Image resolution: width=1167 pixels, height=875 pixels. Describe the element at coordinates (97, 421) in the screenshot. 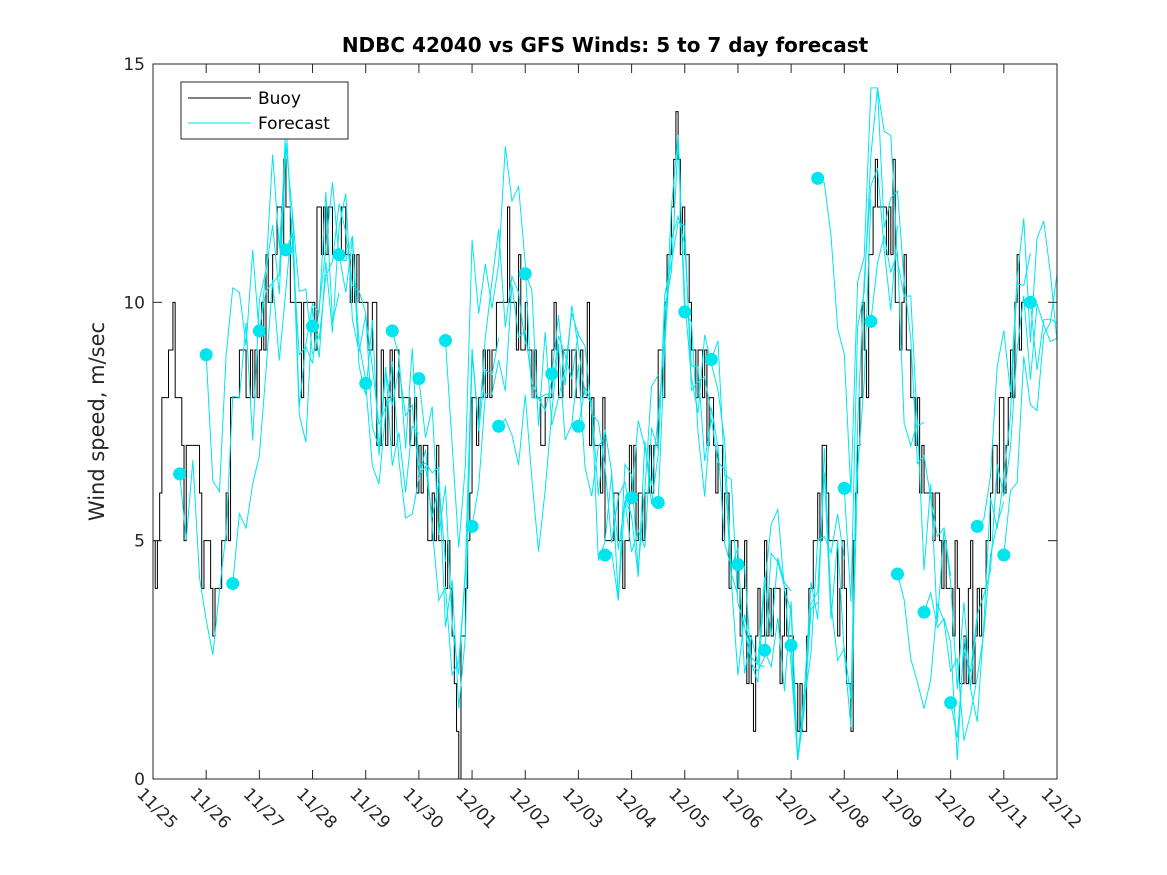

I see `y-axis-label: Wind speed, m/sec` at that location.